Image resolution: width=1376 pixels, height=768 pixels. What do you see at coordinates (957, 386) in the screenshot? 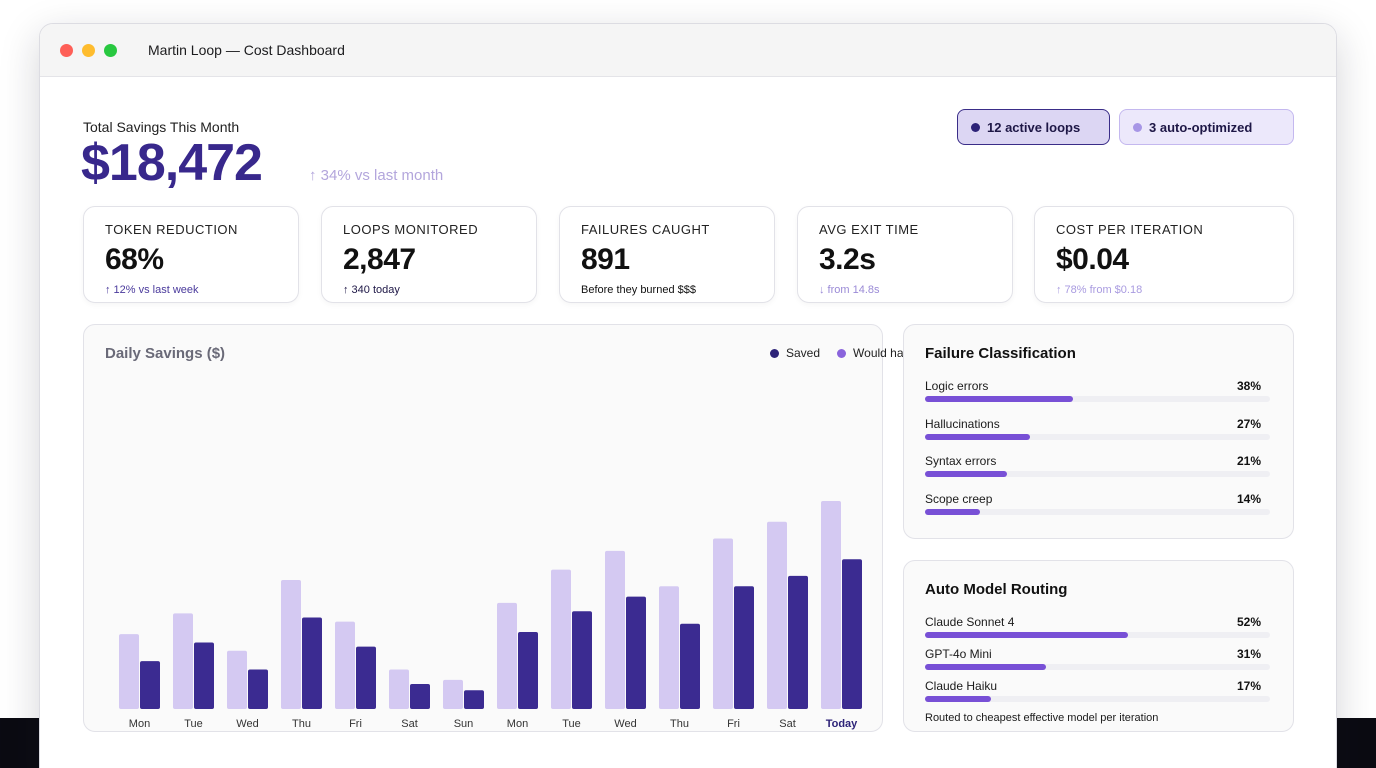
I see `row-label: Logic errors` at bounding box center [957, 386].